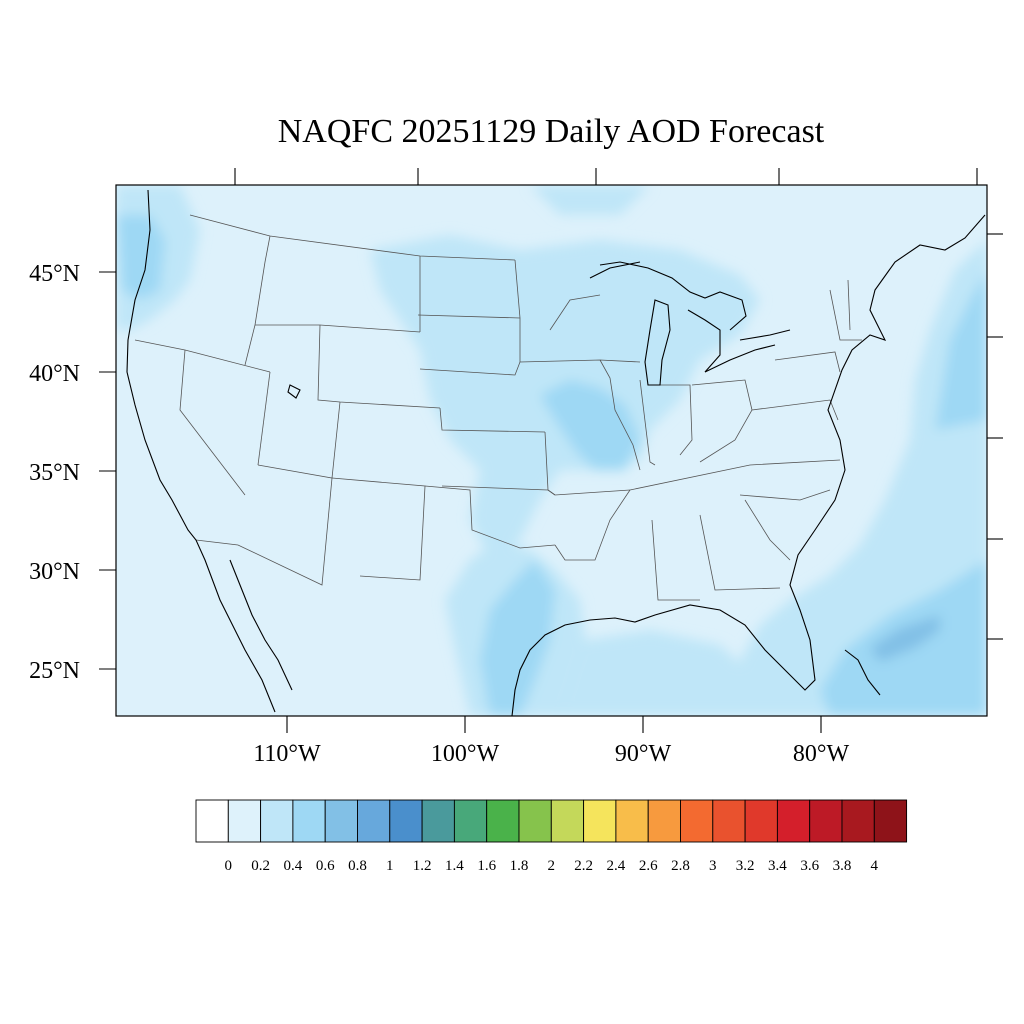 The image size is (1024, 1024). I want to click on colorbar-tick-label: 3, so click(713, 866).